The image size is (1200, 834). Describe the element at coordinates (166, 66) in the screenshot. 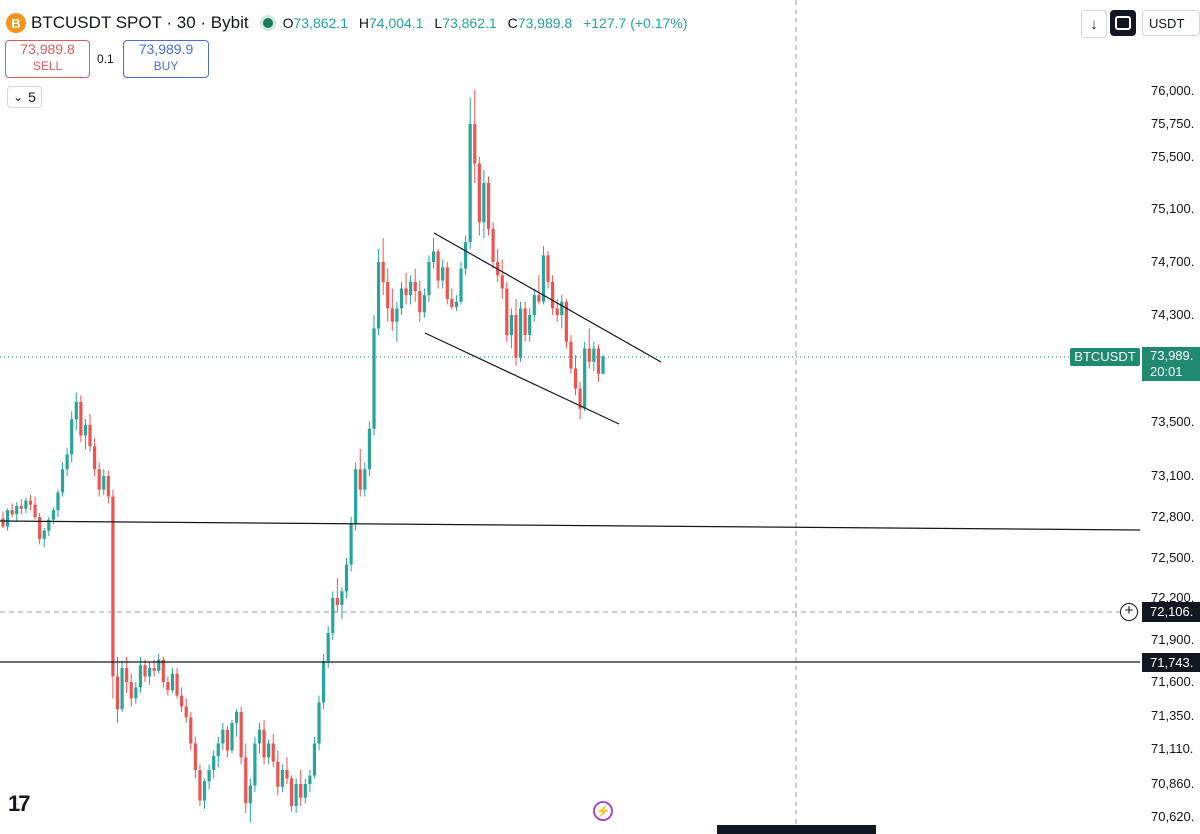

I see `buy-label: BUY` at that location.